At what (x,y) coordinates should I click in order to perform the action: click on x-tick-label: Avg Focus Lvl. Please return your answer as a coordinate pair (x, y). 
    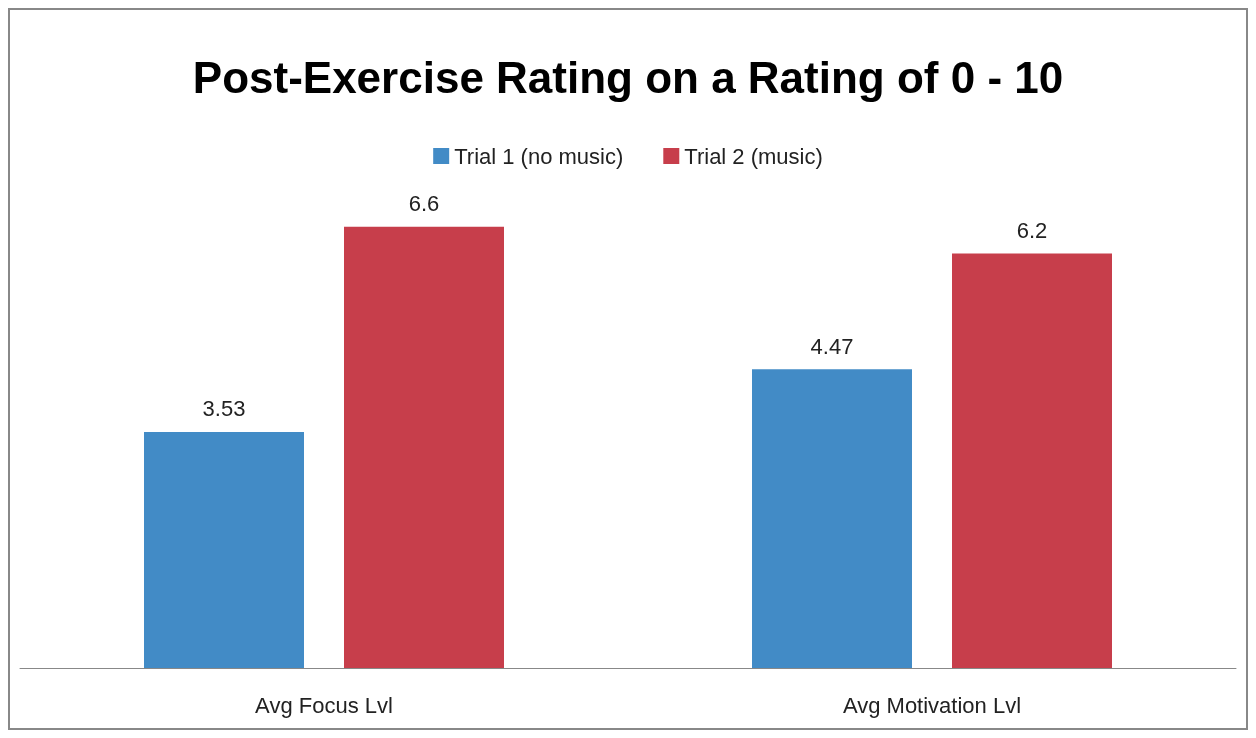
    Looking at the image, I should click on (324, 705).